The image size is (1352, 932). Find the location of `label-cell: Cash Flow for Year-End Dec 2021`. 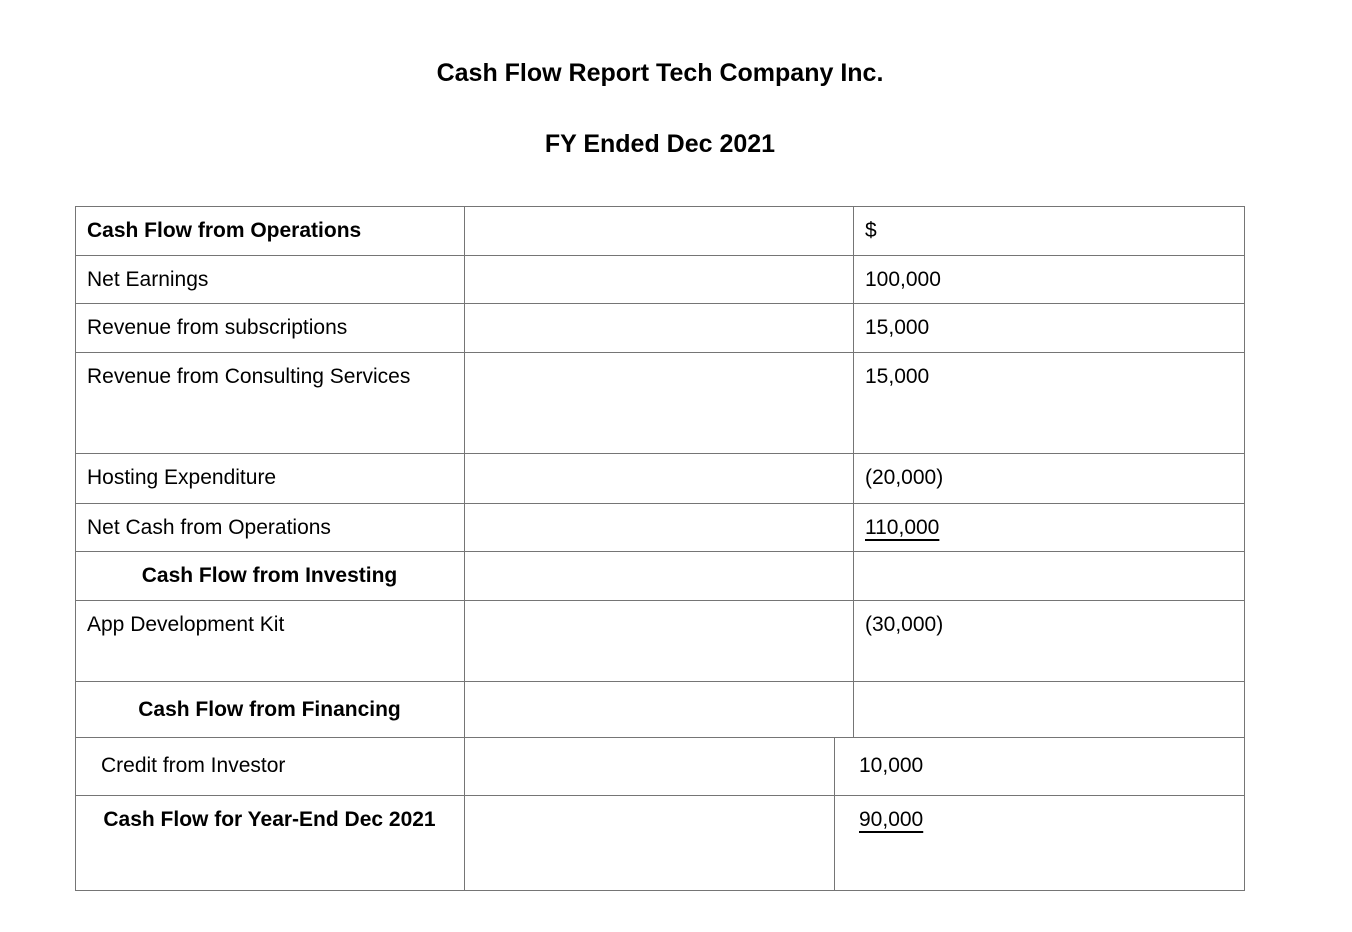

label-cell: Cash Flow for Year-End Dec 2021 is located at coordinates (270, 843).